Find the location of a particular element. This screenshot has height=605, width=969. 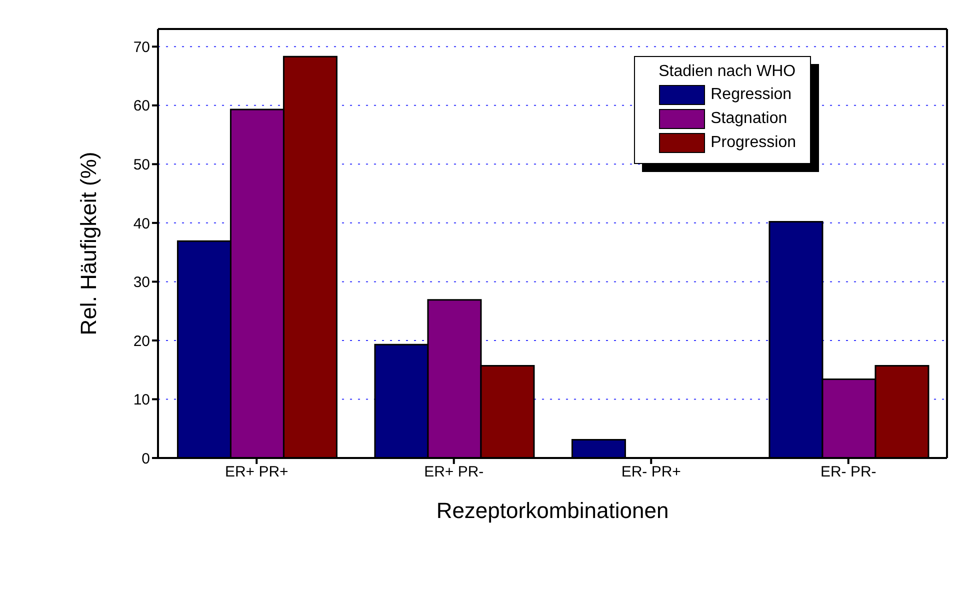

y-tick-label: 40 is located at coordinates (141, 223).